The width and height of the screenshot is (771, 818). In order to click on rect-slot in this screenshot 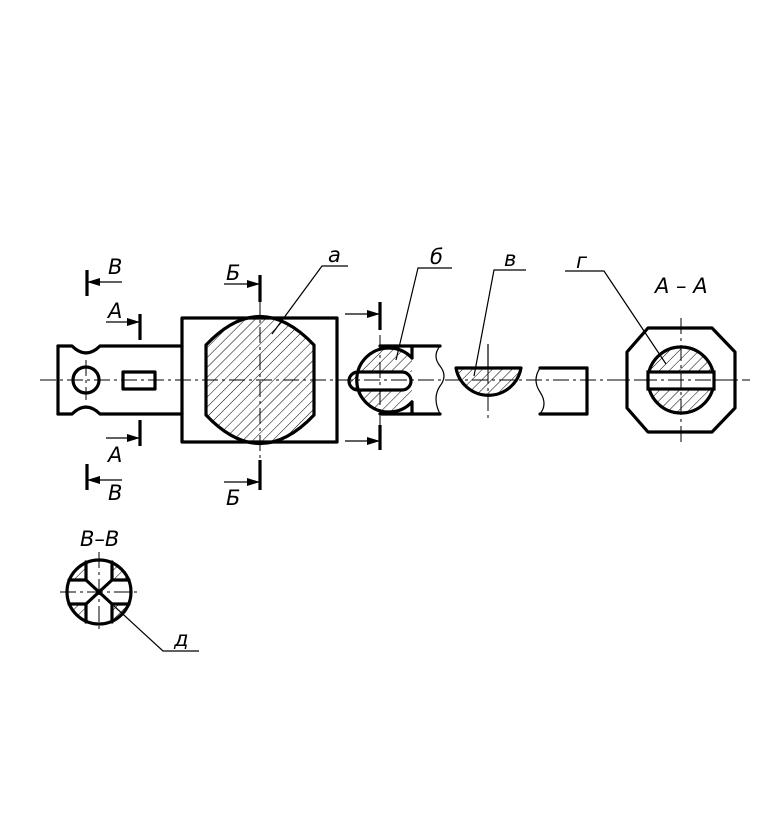, I will do `click(139, 380)`.